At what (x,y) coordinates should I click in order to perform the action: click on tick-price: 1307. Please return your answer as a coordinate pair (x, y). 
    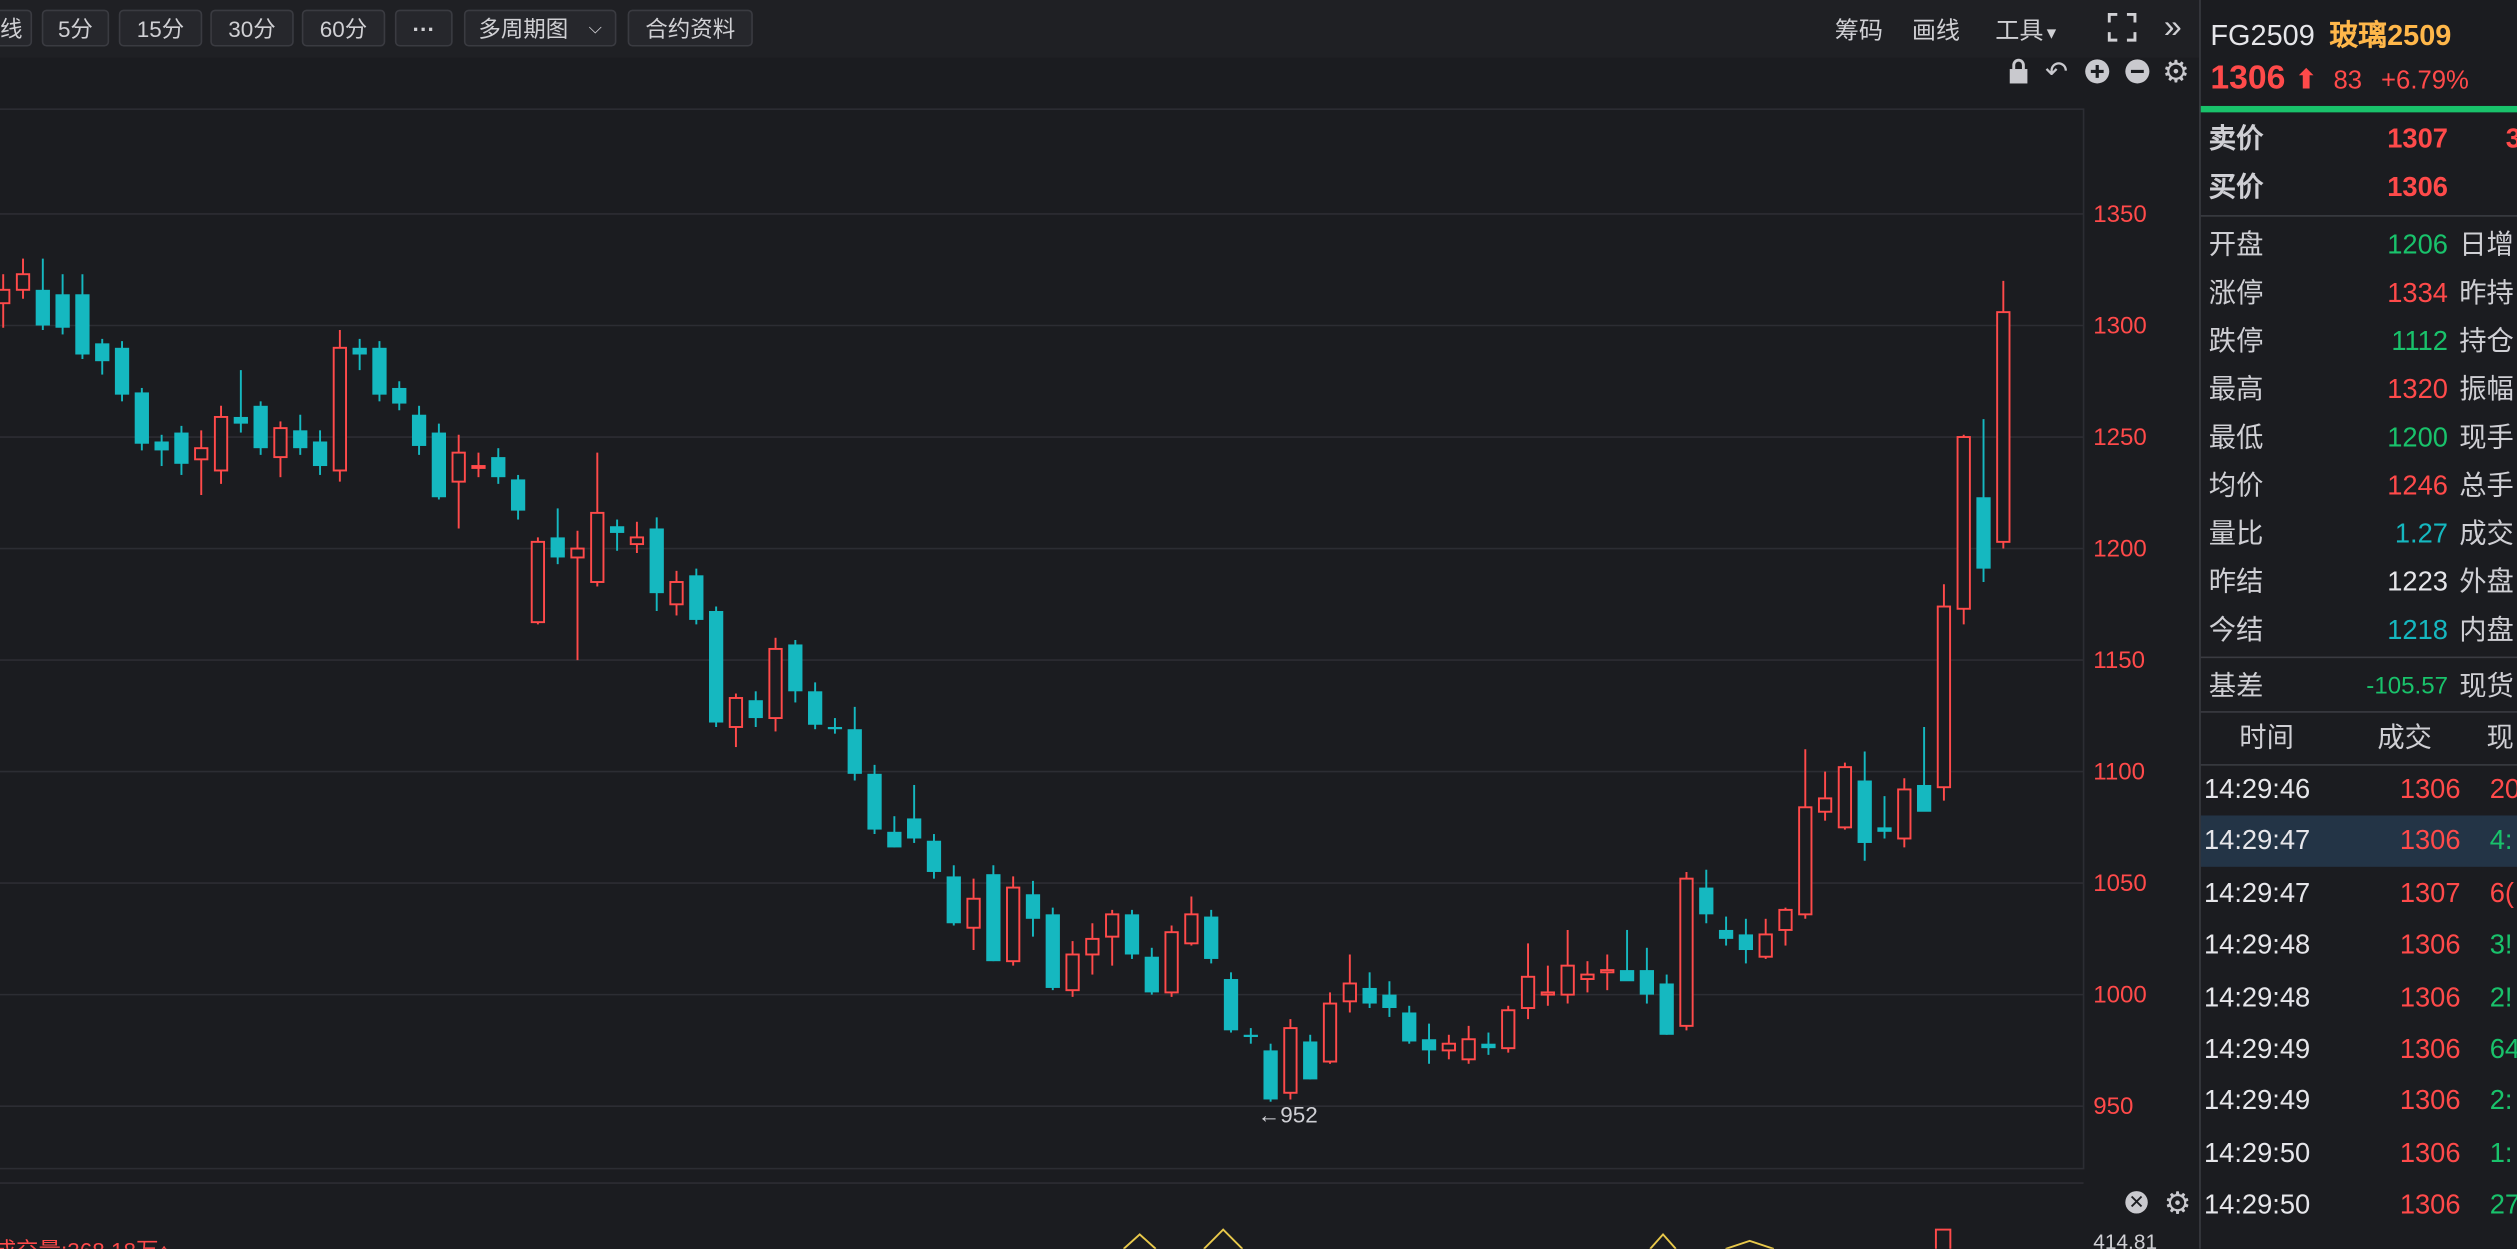
    Looking at the image, I should click on (2430, 893).